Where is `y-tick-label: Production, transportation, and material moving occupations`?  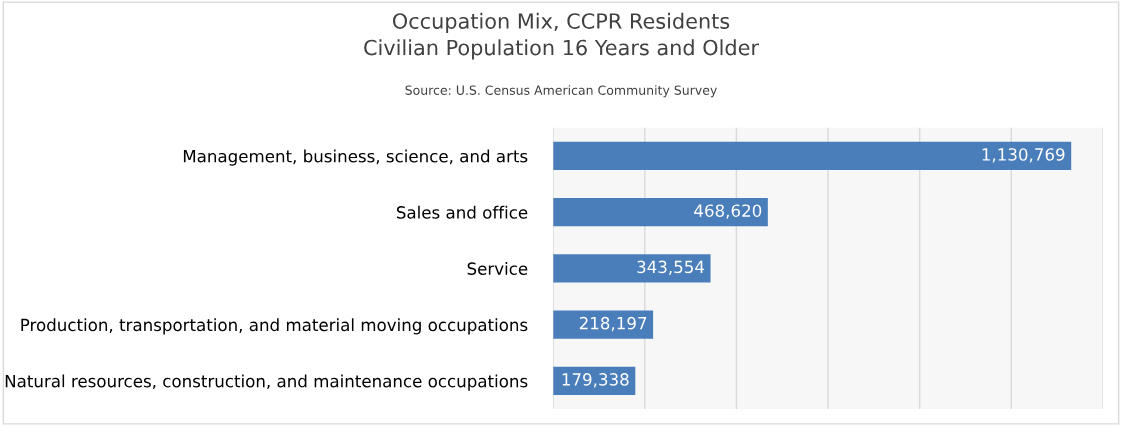
y-tick-label: Production, transportation, and material moving occupations is located at coordinates (274, 326).